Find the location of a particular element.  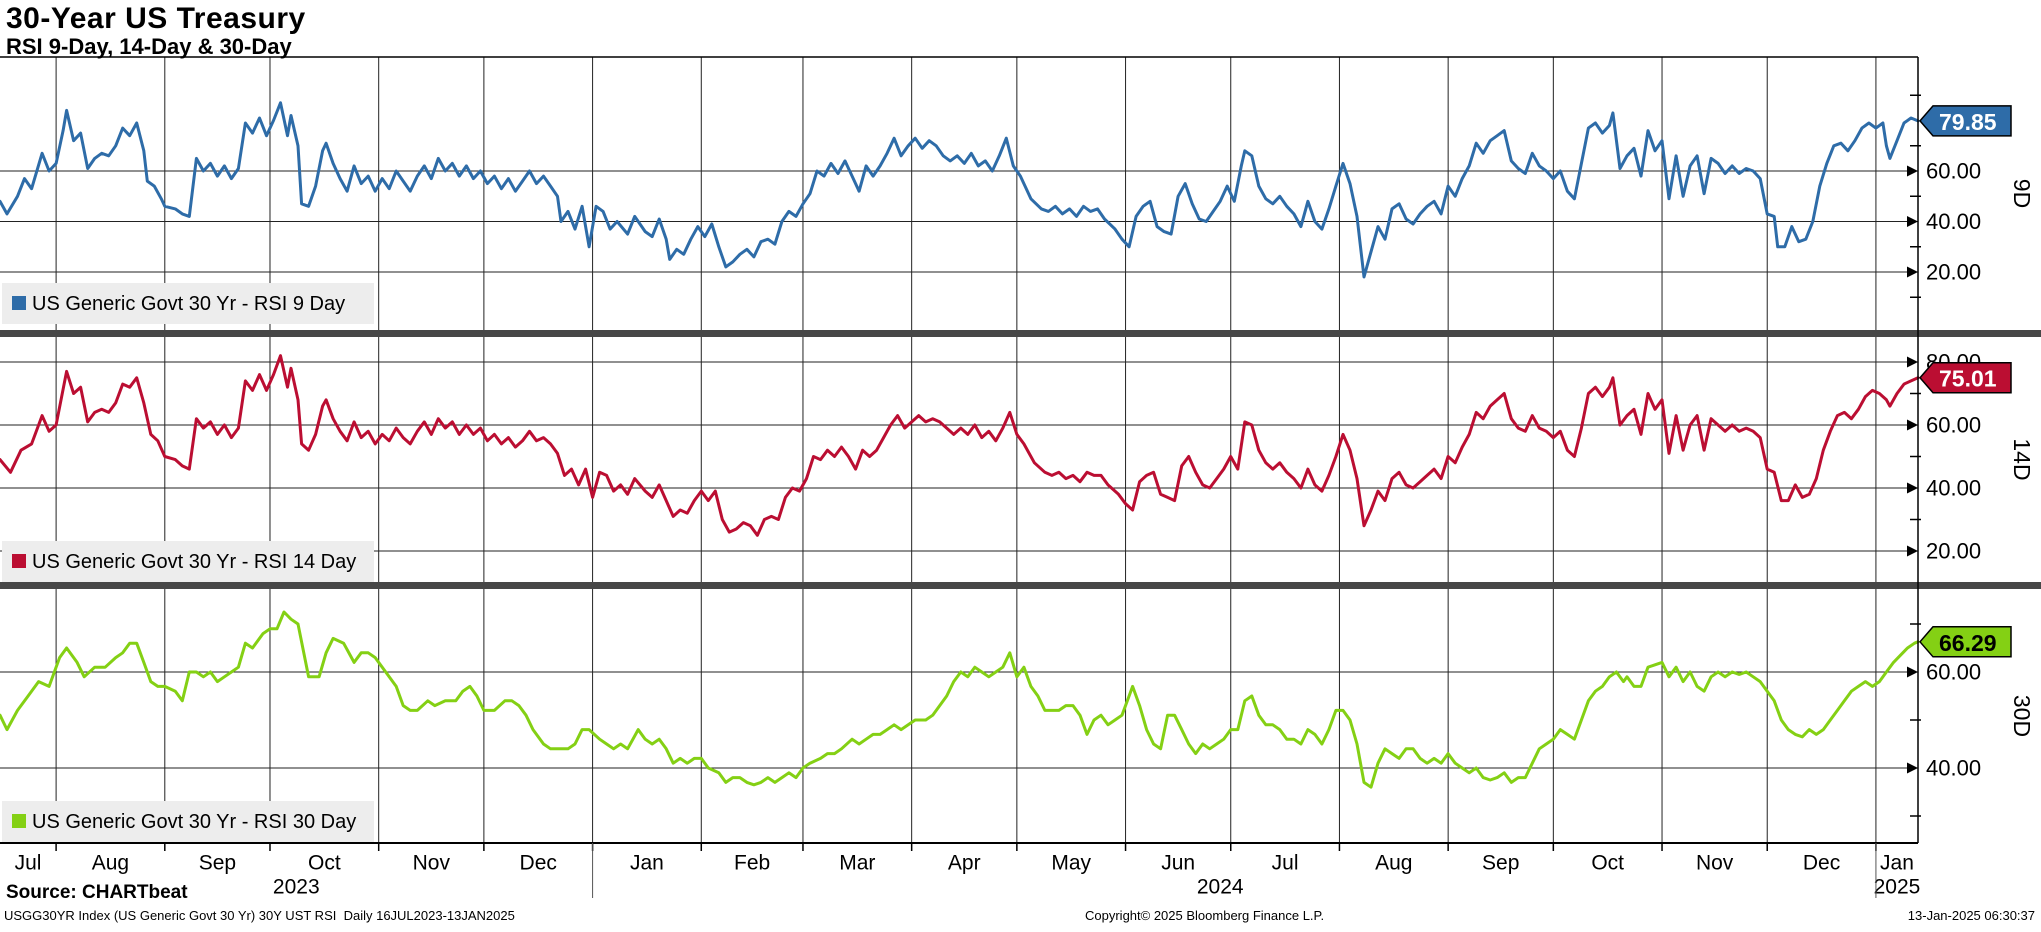

timestamp-label: 13-Jan-2025 06:30:37 is located at coordinates (1971, 915).